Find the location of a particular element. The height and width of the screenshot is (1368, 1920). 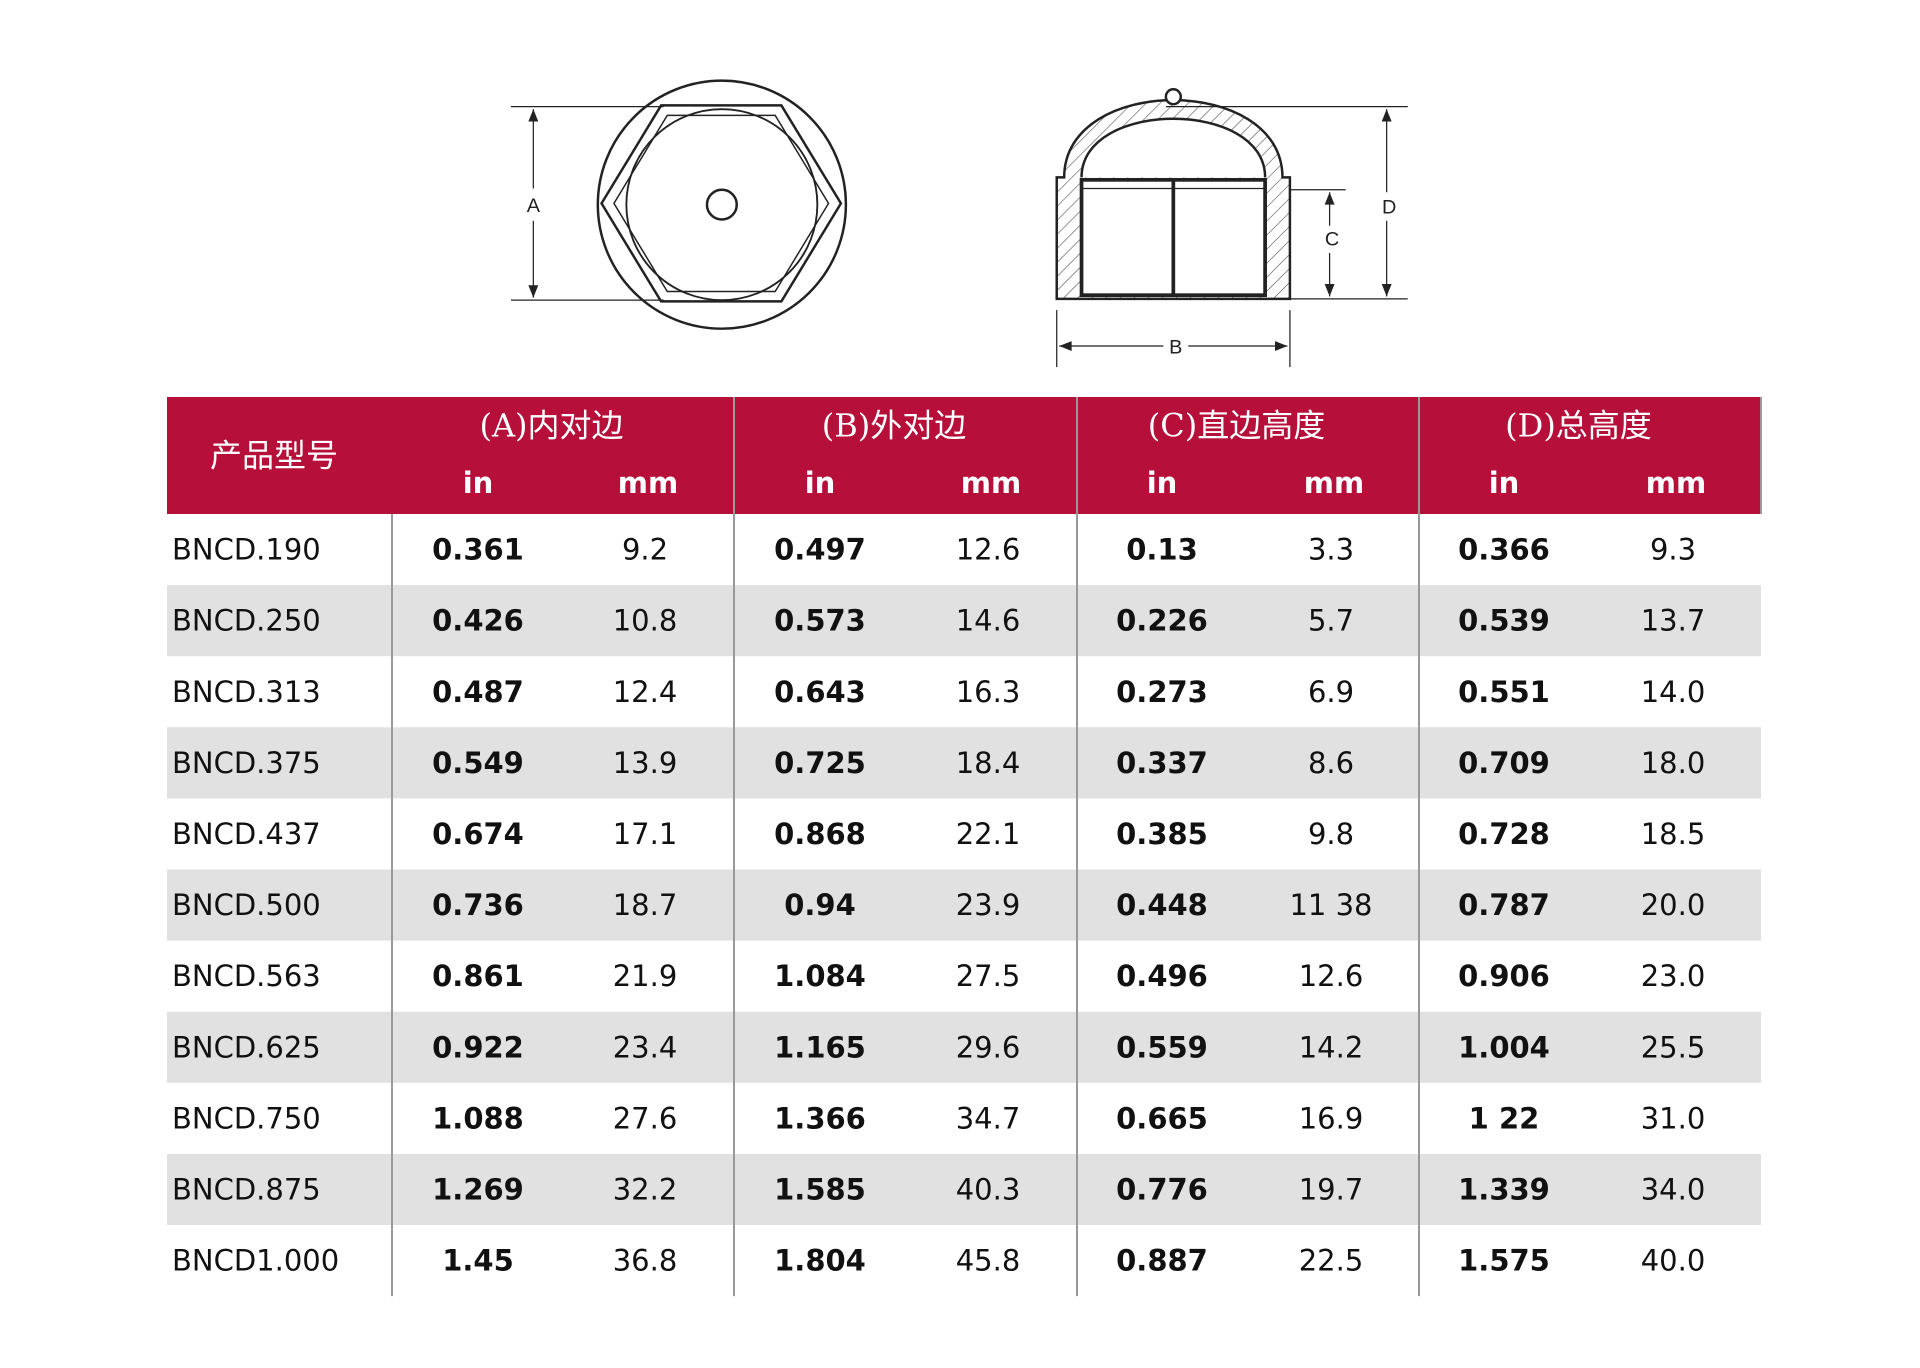

mm-cell: 10.8 is located at coordinates (645, 621).